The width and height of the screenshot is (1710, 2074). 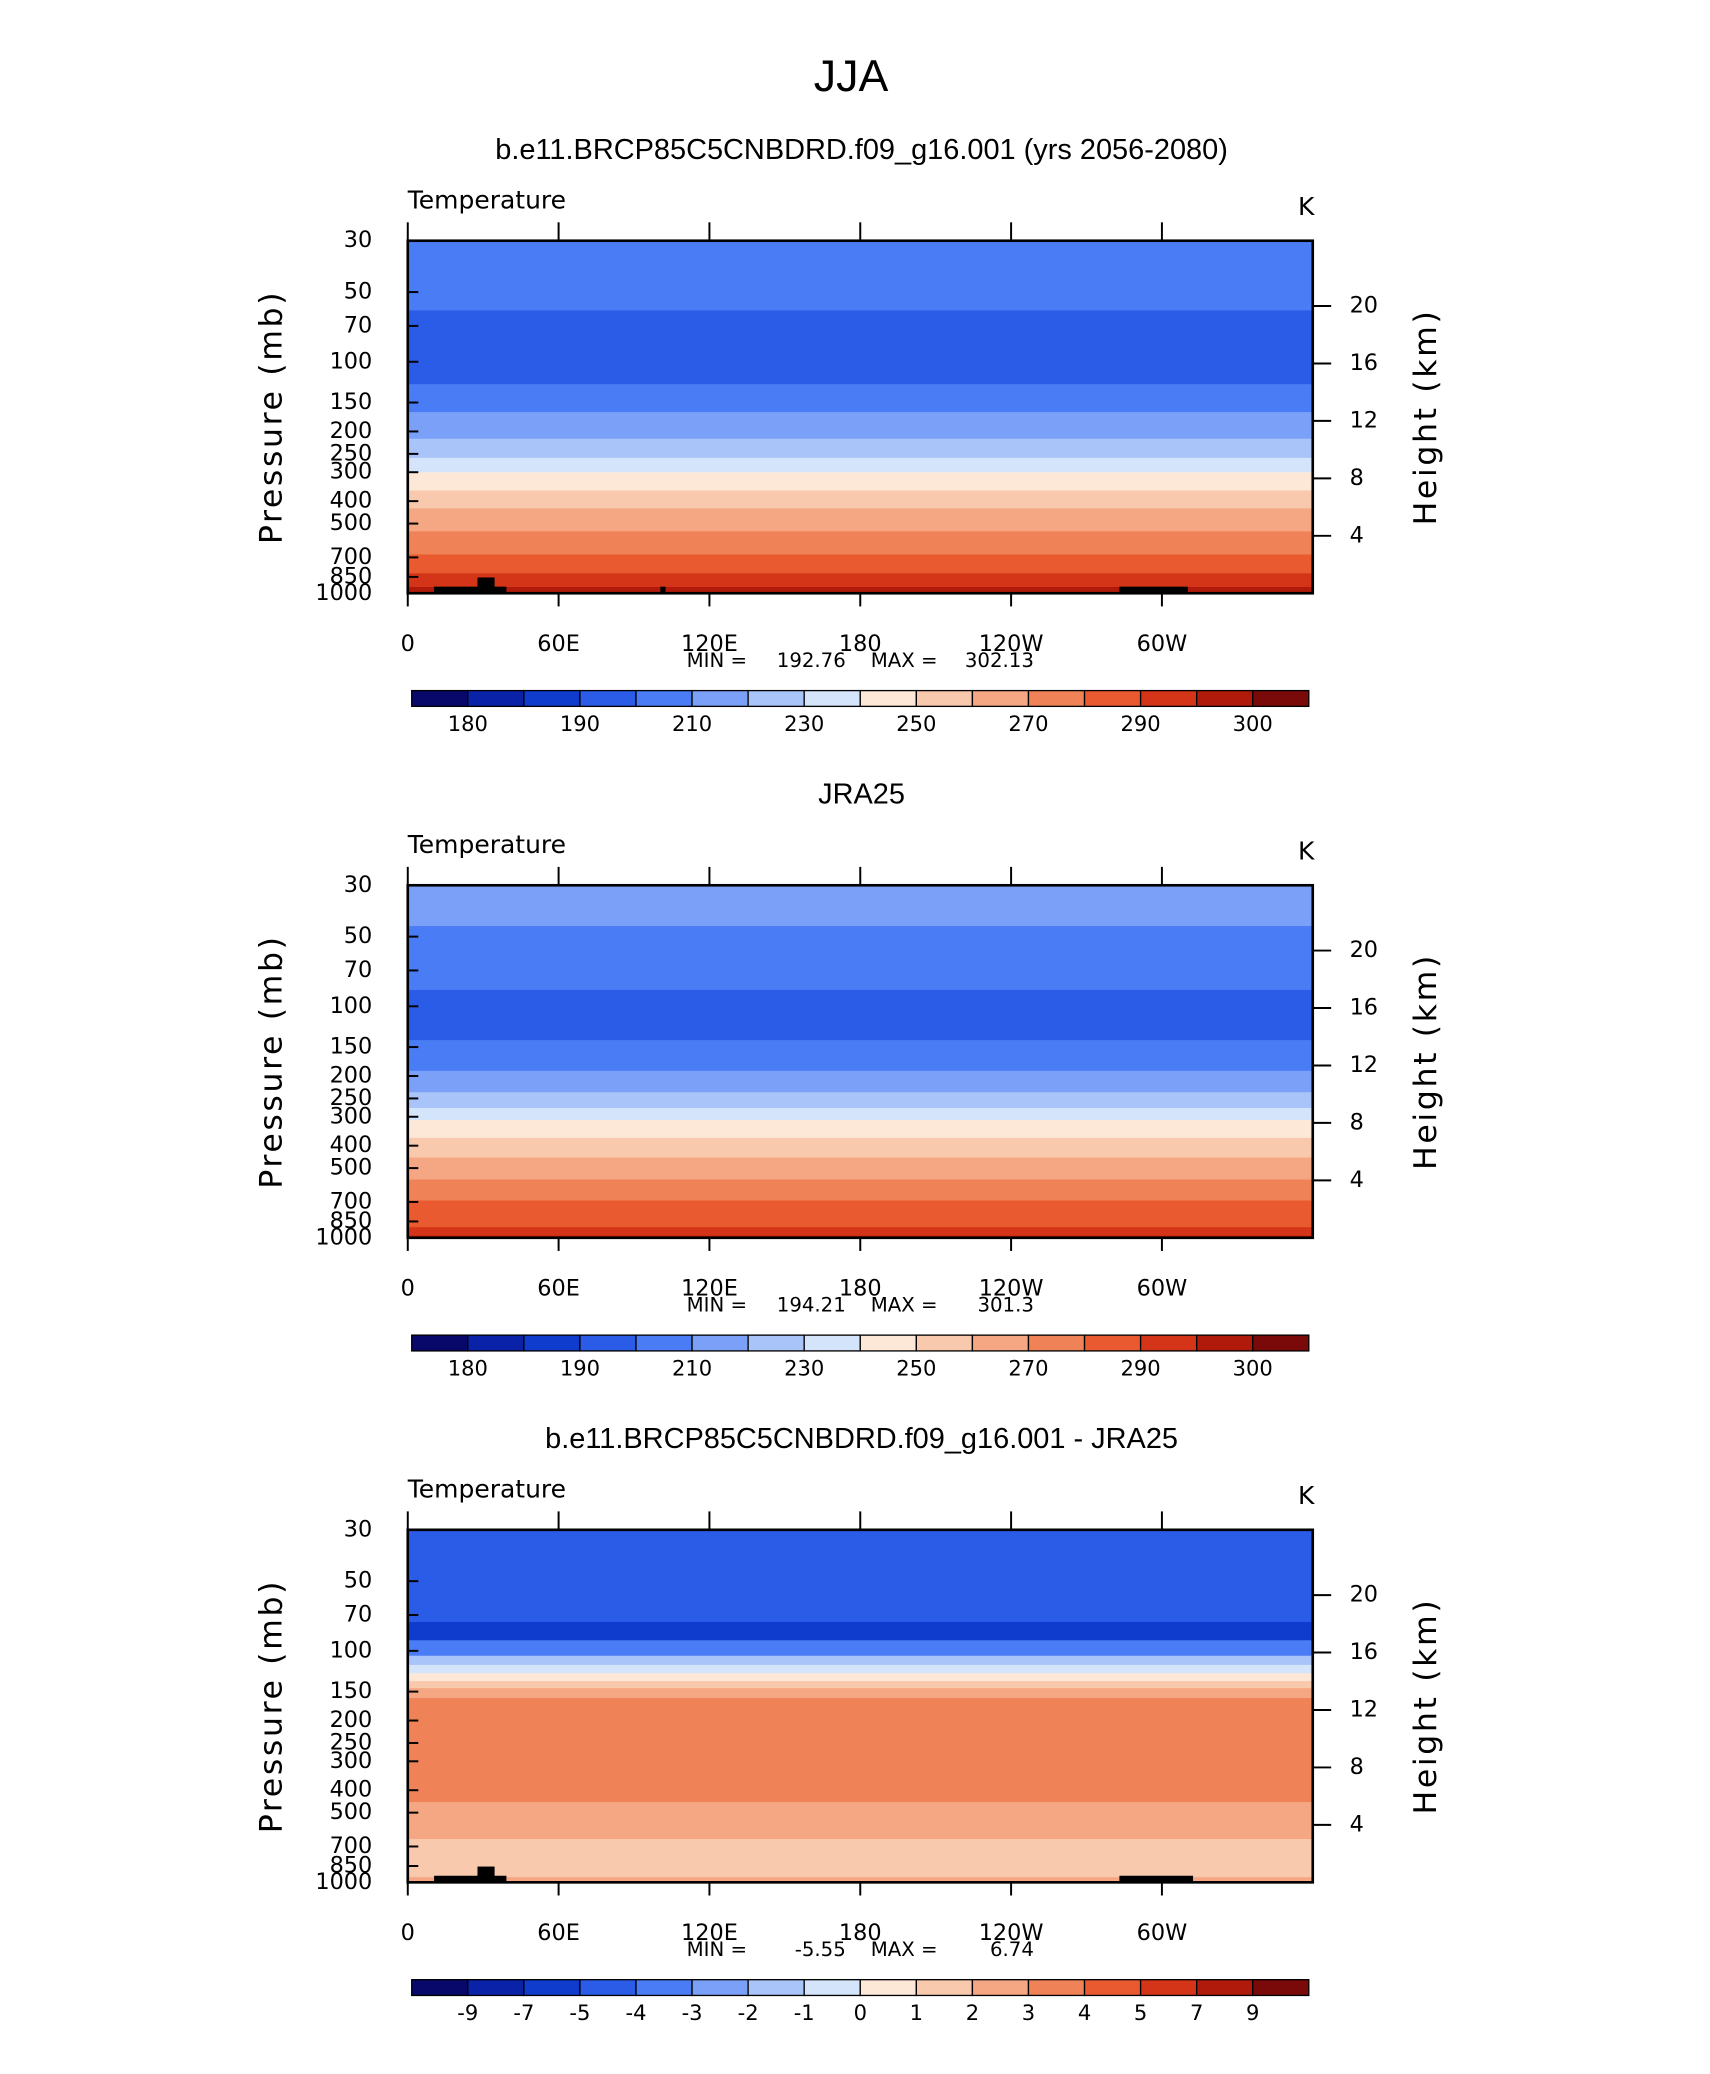 What do you see at coordinates (1005, 1305) in the screenshot?
I see `max-value: 301.3` at bounding box center [1005, 1305].